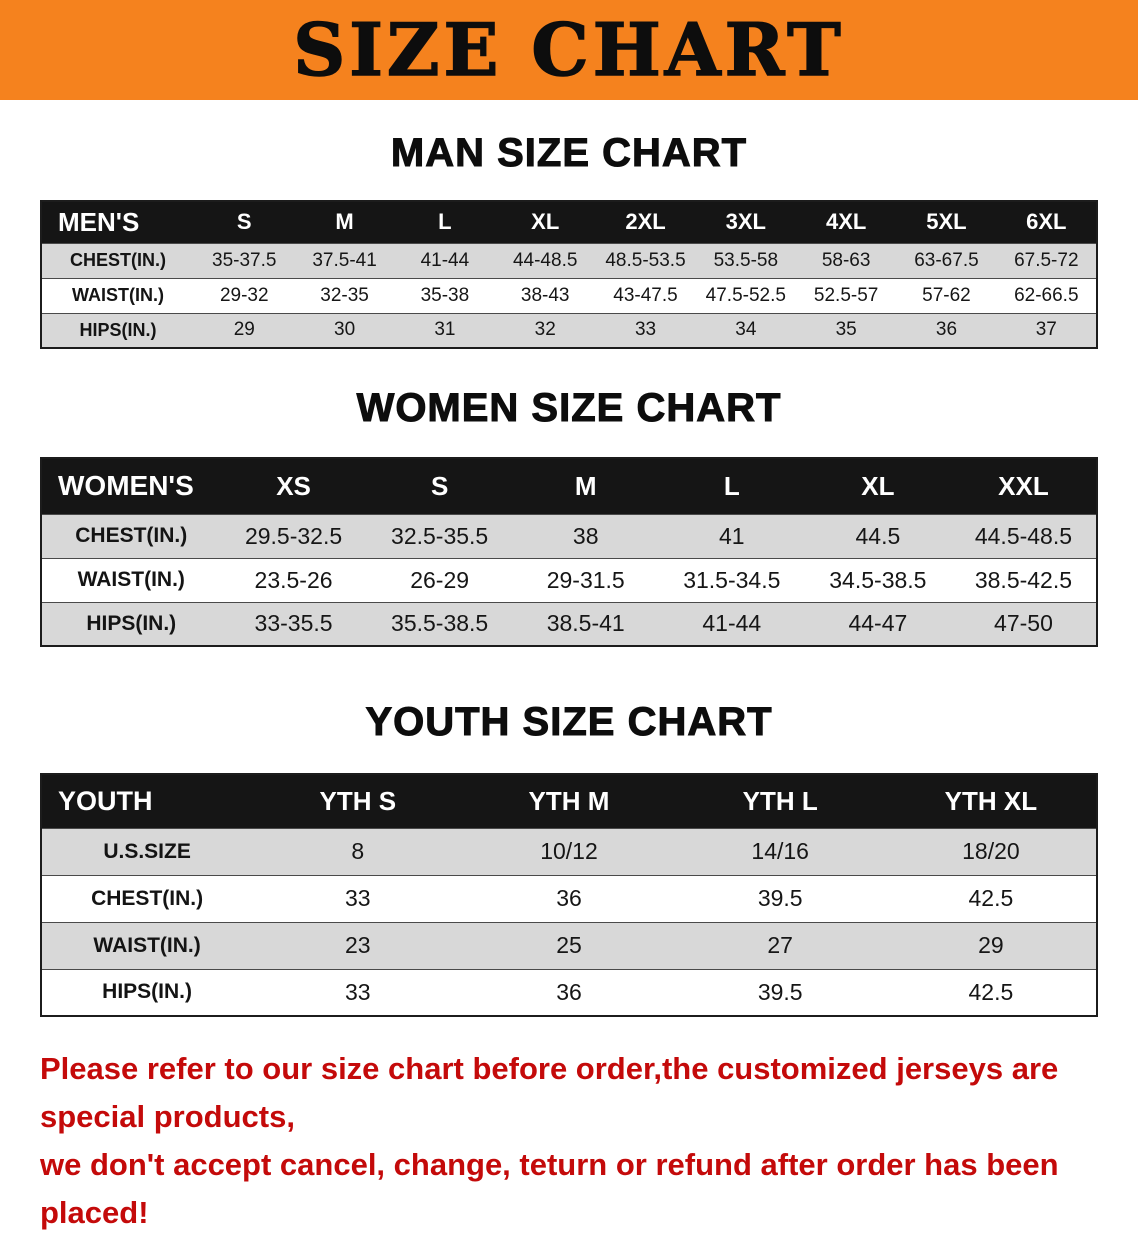 This screenshot has height=1237, width=1138. What do you see at coordinates (358, 851) in the screenshot?
I see `table-cell: 8` at bounding box center [358, 851].